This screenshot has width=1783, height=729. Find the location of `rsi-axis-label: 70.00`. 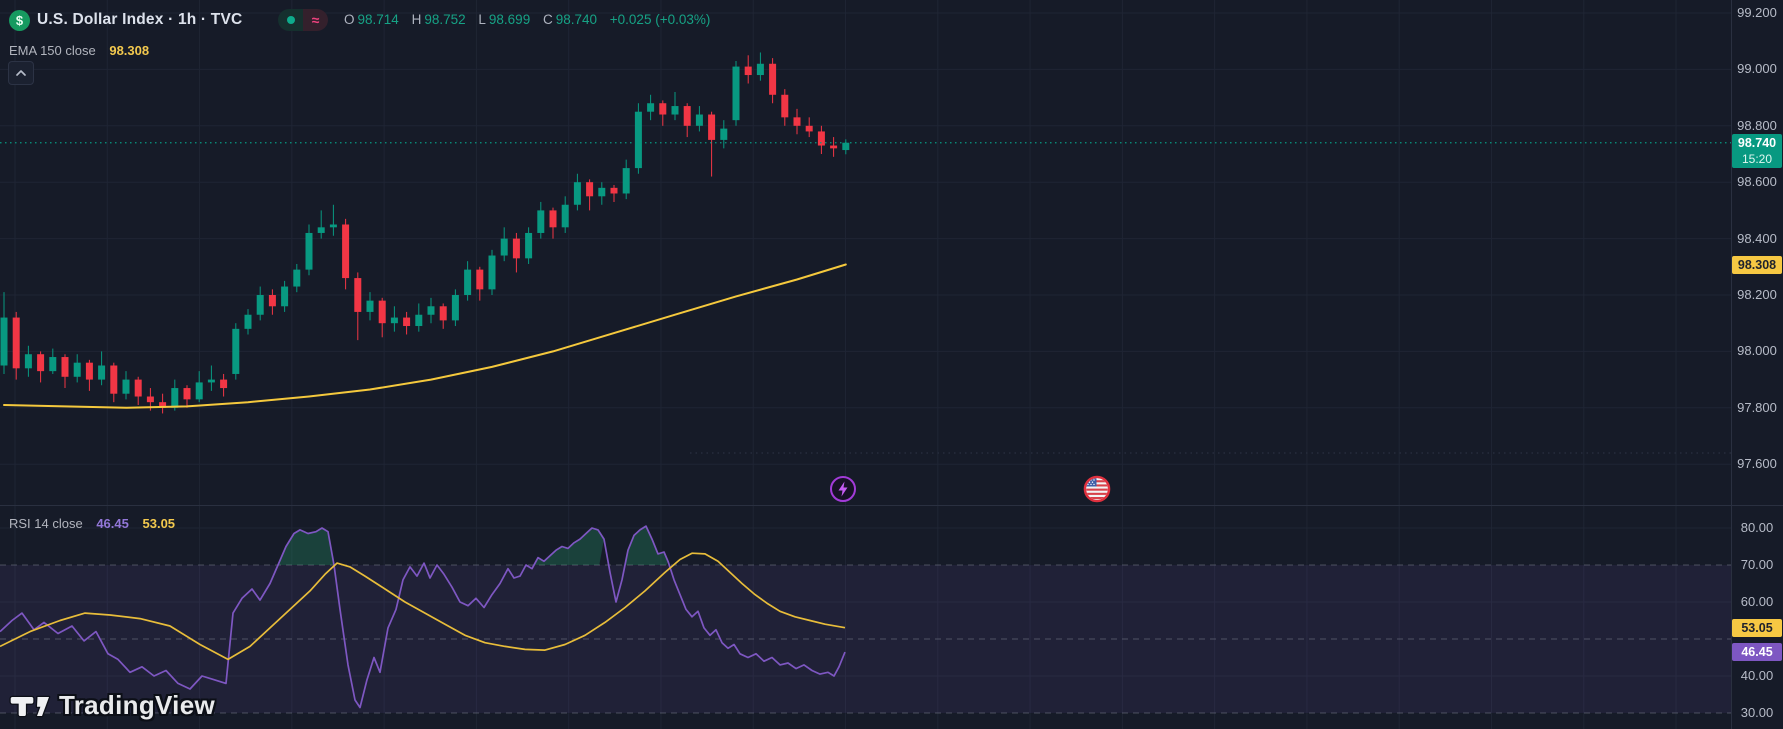

rsi-axis-label: 70.00 is located at coordinates (1757, 564).